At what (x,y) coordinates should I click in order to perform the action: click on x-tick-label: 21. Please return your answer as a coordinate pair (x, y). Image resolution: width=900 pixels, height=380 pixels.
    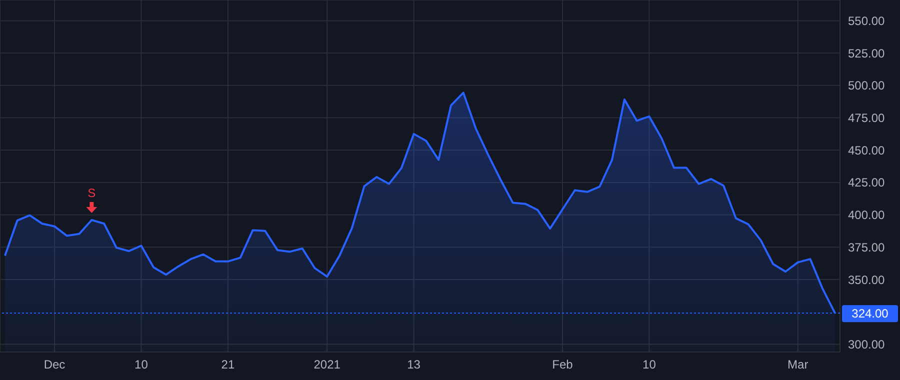
    Looking at the image, I should click on (228, 365).